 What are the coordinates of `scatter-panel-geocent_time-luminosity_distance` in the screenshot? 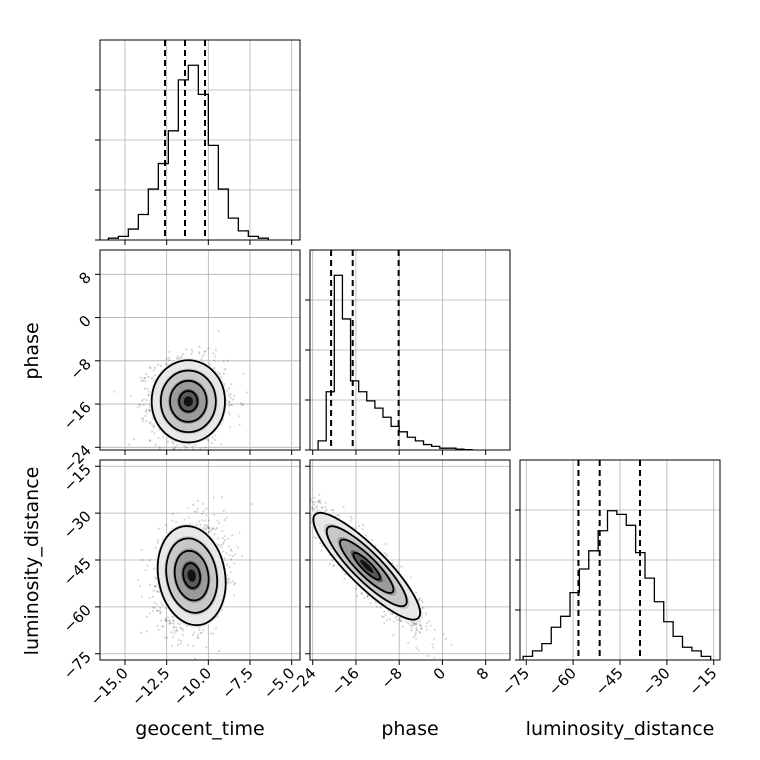 It's located at (195, 578).